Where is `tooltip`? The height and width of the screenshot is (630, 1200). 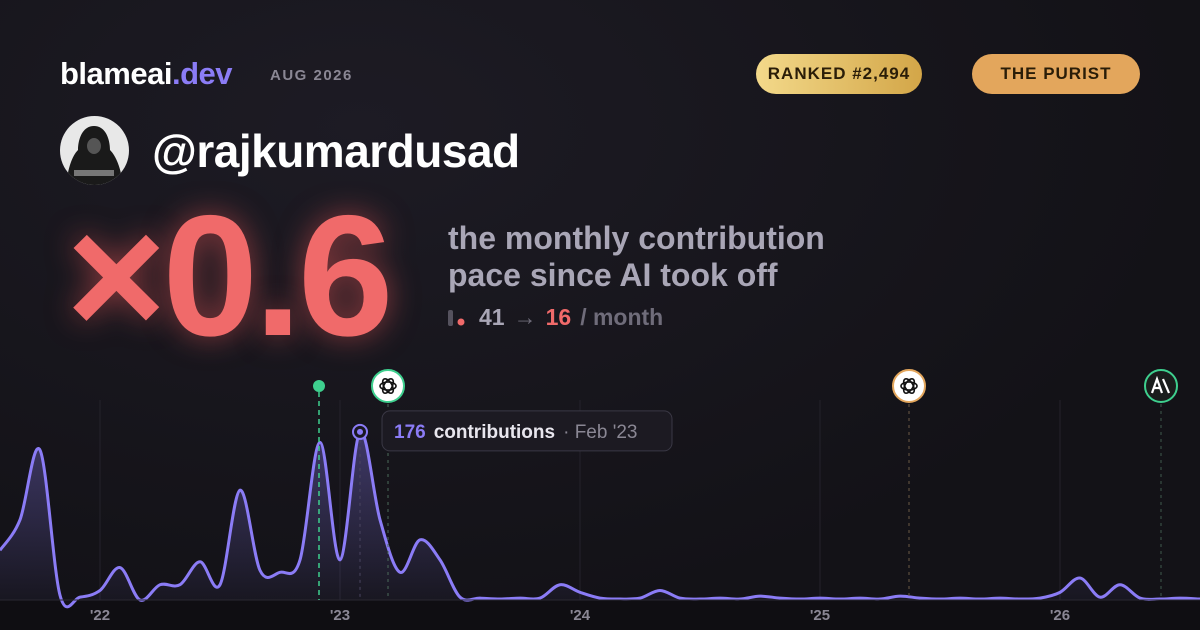
tooltip is located at coordinates (527, 431).